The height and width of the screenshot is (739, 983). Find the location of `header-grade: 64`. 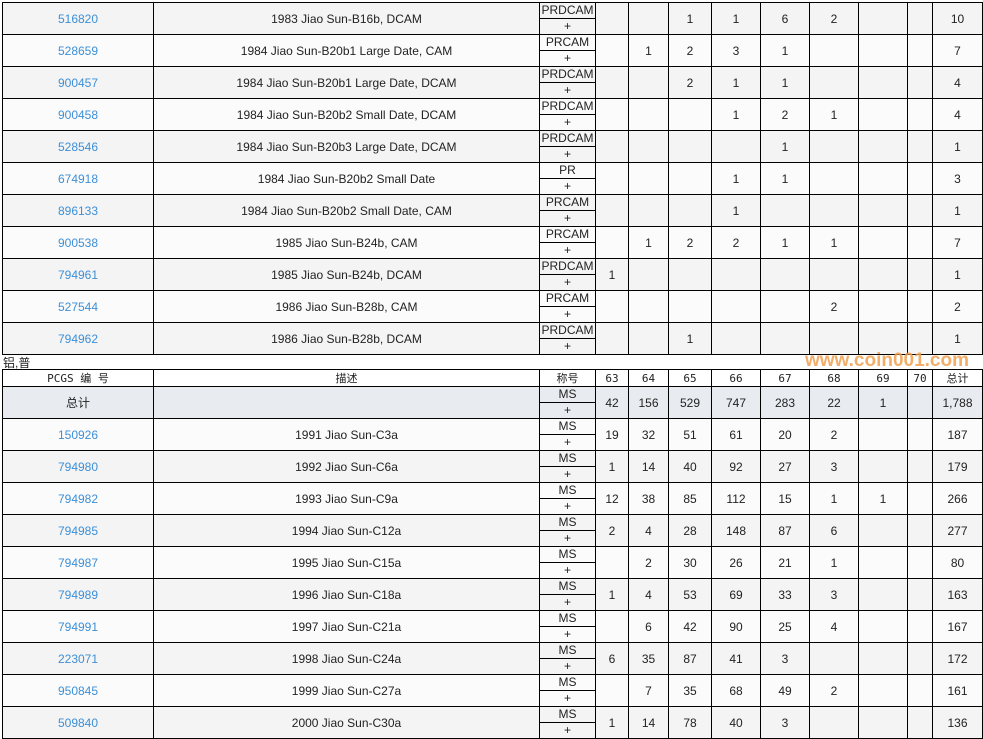

header-grade: 64 is located at coordinates (648, 378).